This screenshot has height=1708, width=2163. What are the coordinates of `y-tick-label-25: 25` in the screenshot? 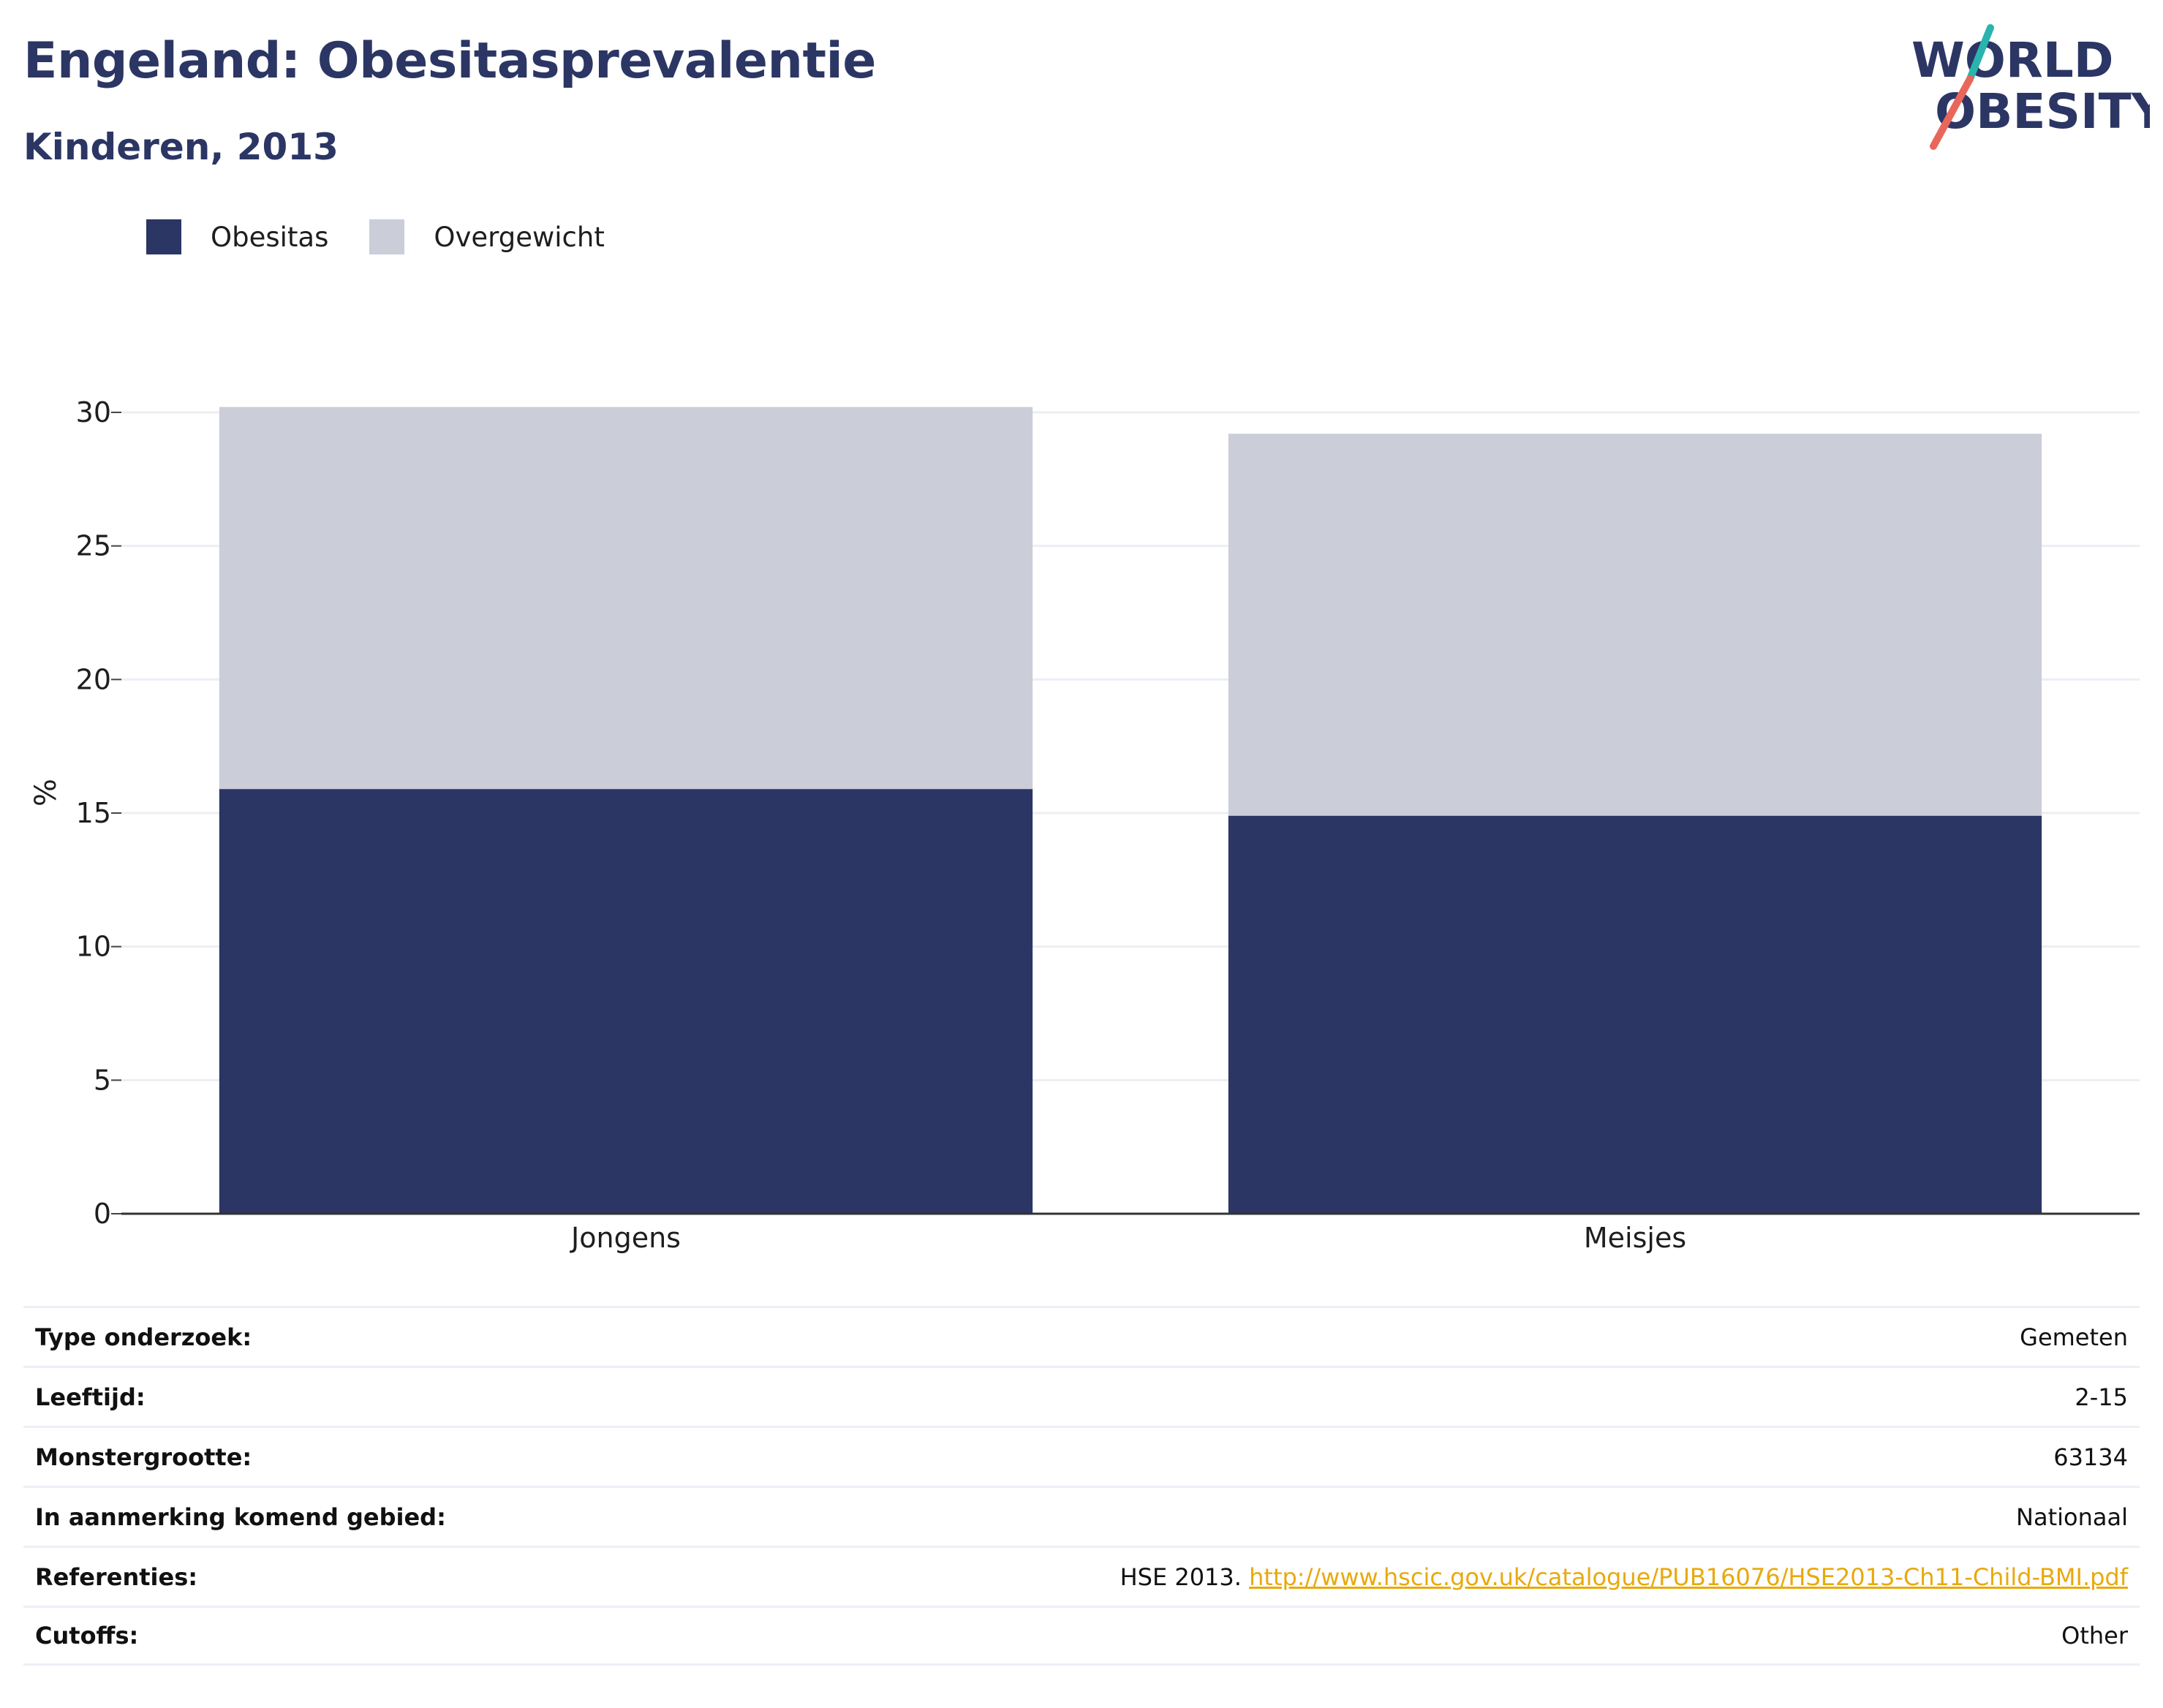 It's located at (94, 546).